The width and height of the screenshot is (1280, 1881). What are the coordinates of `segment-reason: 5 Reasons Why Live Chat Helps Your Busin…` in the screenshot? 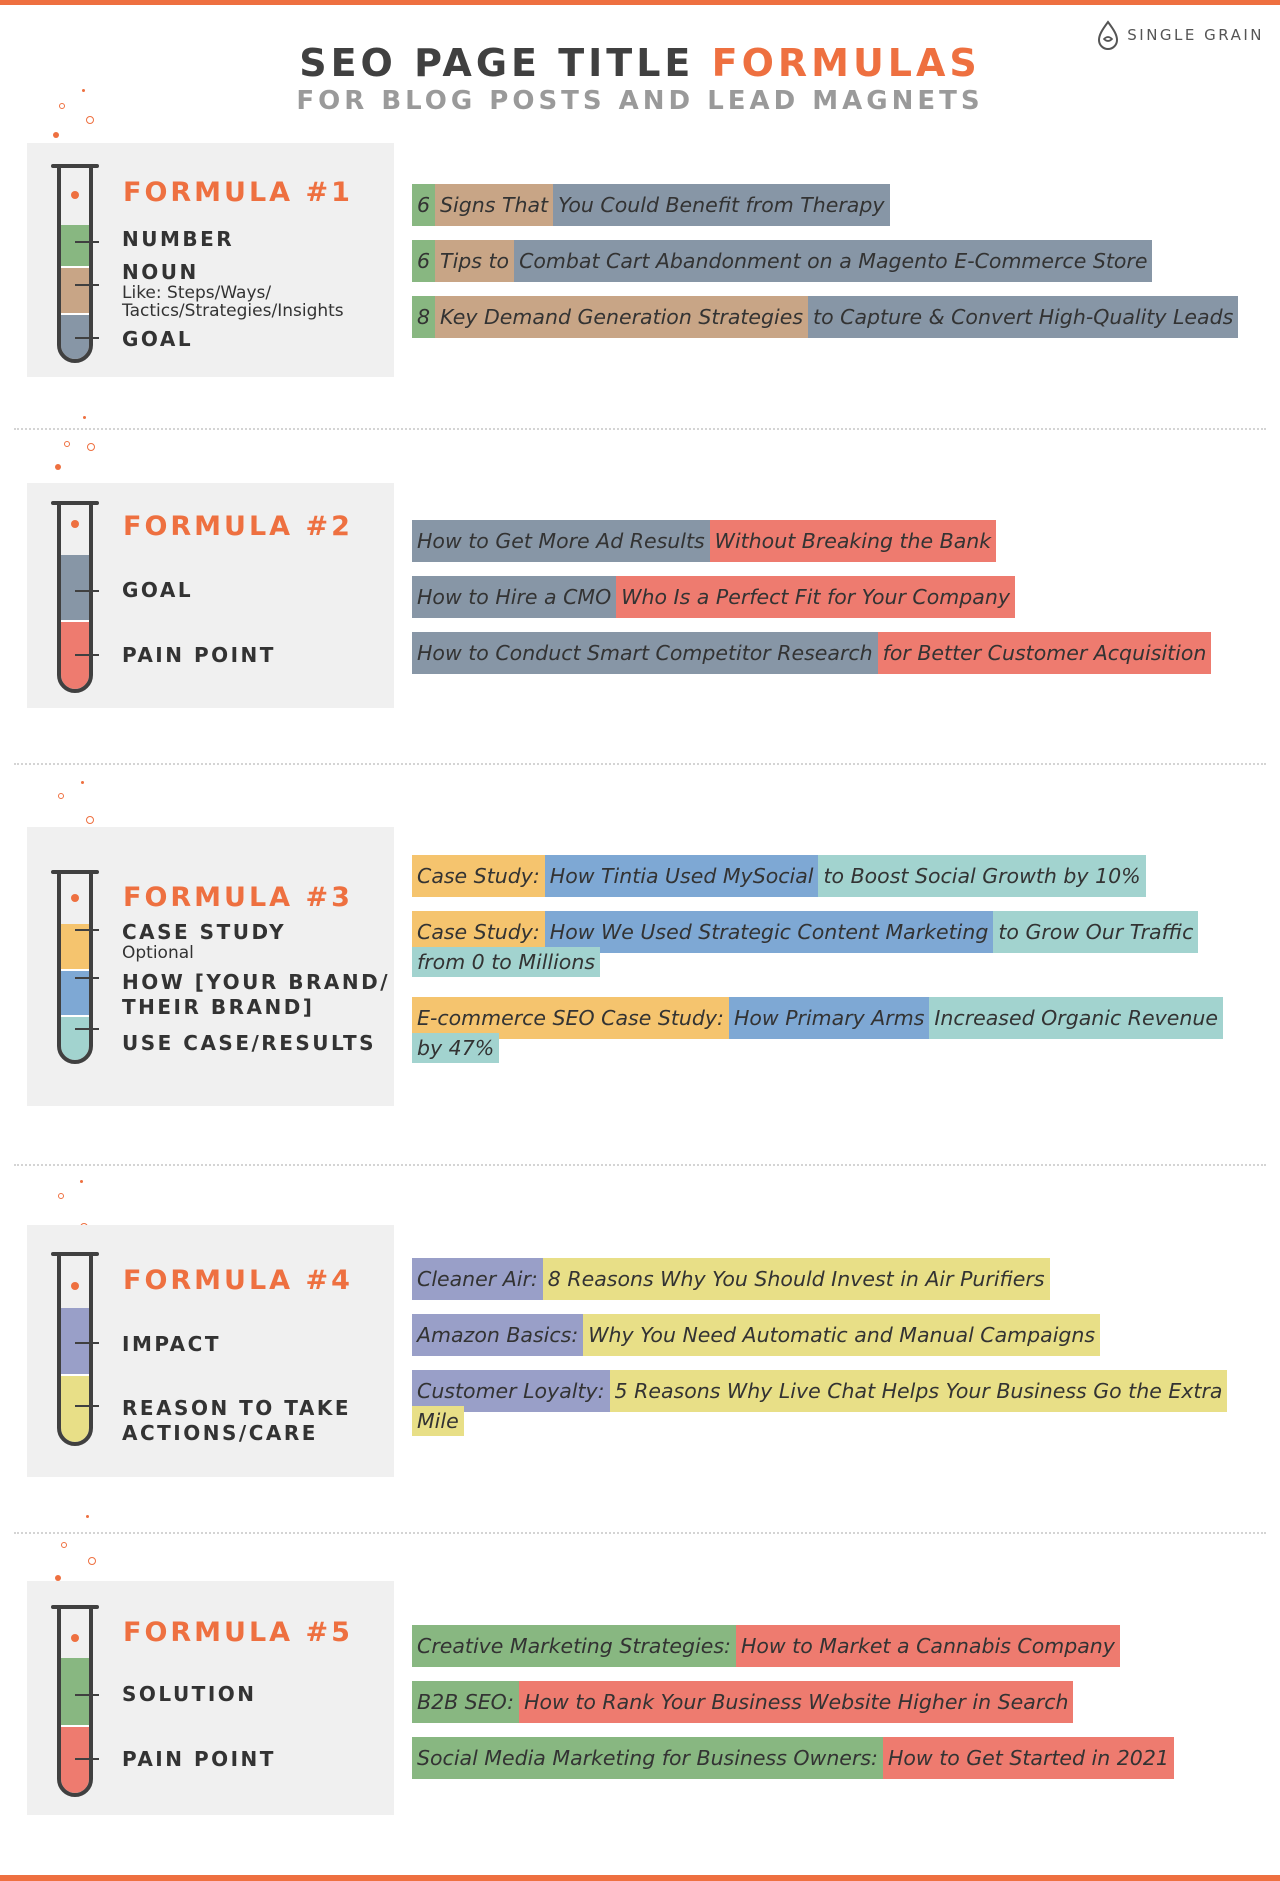 It's located at (918, 1391).